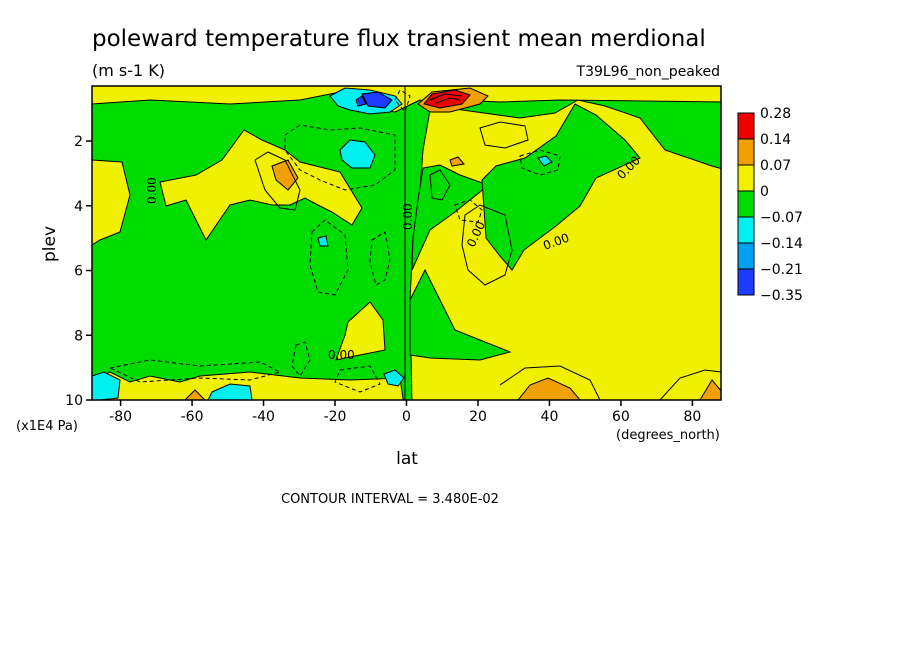 This screenshot has height=654, width=904. Describe the element at coordinates (335, 417) in the screenshot. I see `x-tick-label: -20` at that location.